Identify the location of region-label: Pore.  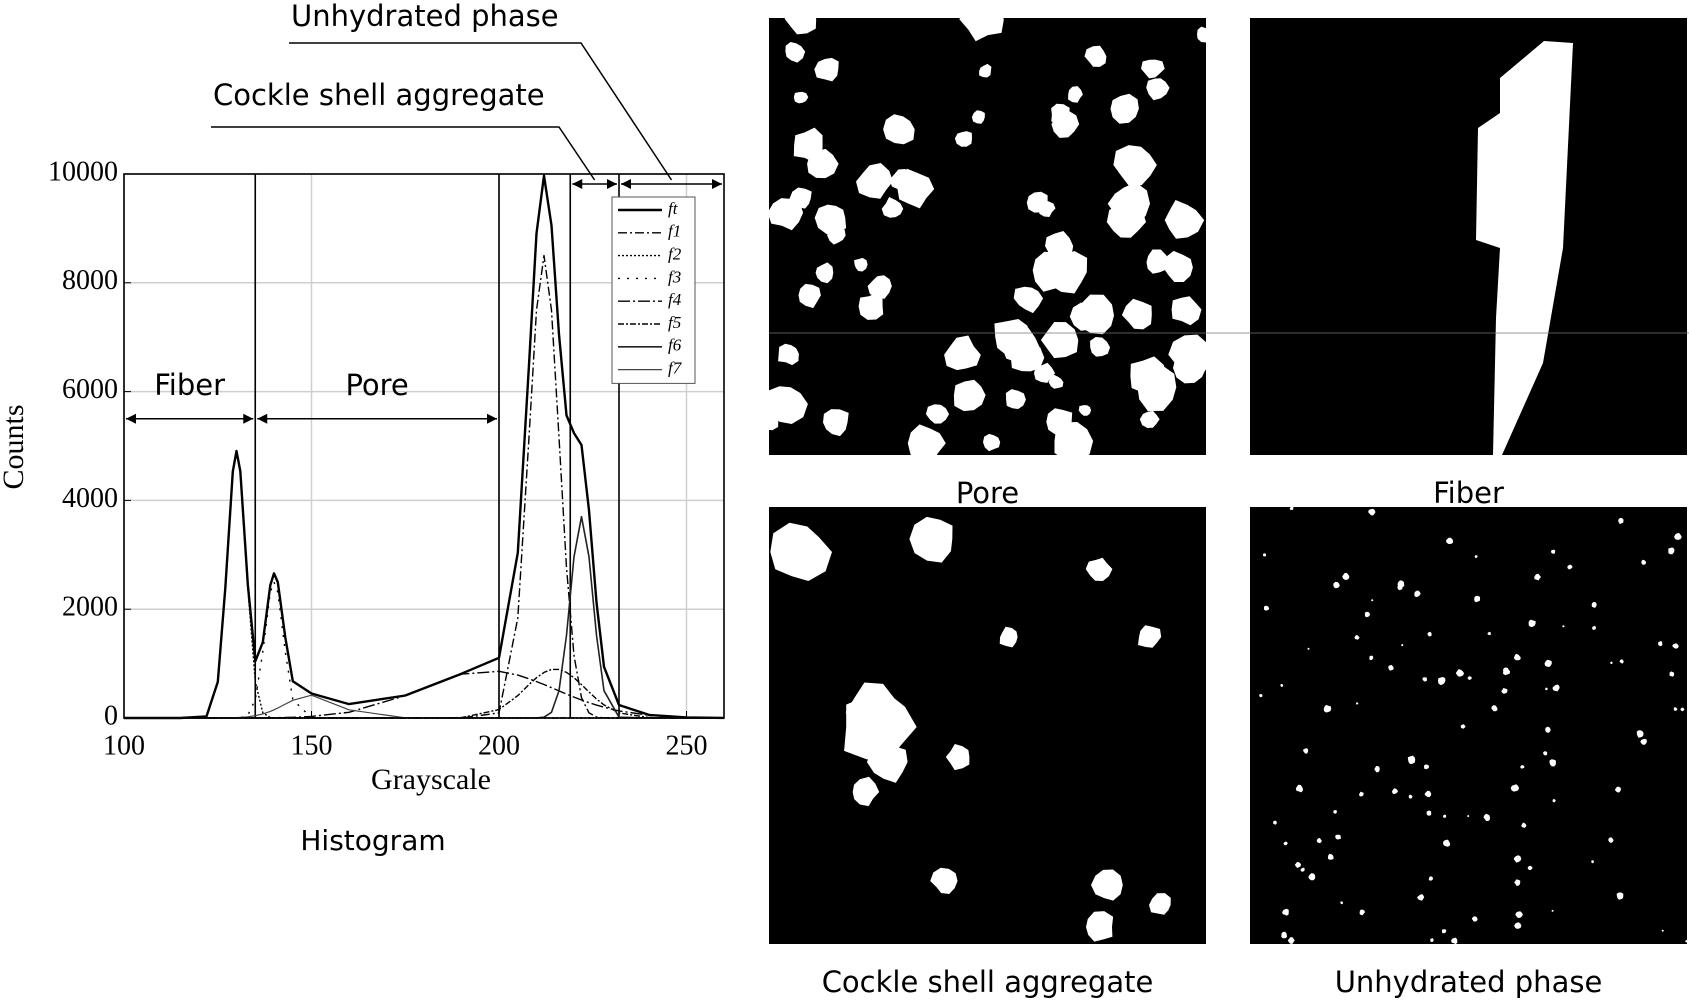
(376, 385).